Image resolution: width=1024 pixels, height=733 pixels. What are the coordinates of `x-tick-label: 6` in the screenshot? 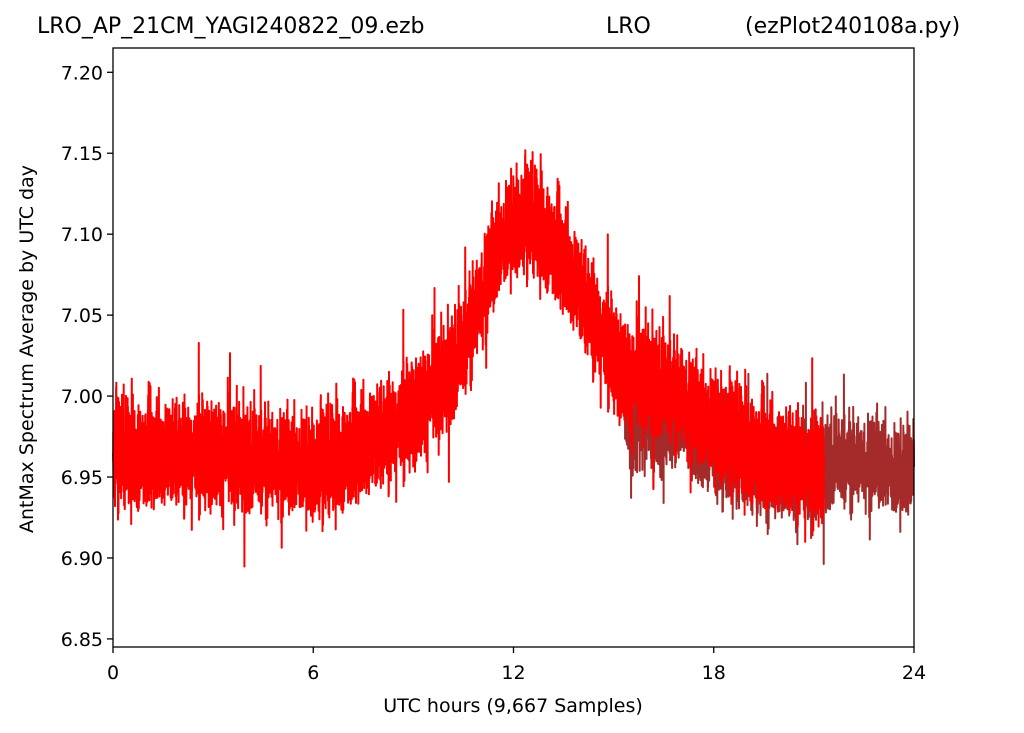 It's located at (313, 673).